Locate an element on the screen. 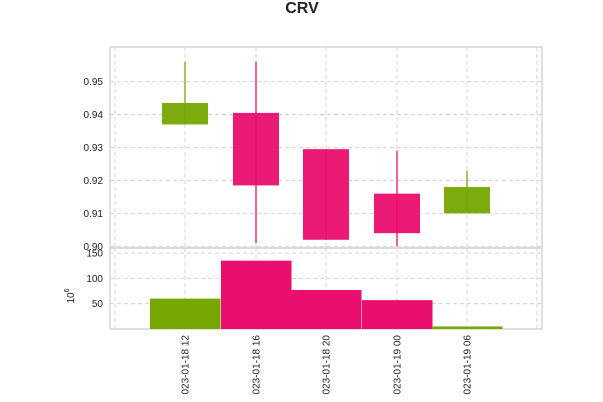 Image resolution: width=603 pixels, height=402 pixels. chart-title: CRV is located at coordinates (302, 8).